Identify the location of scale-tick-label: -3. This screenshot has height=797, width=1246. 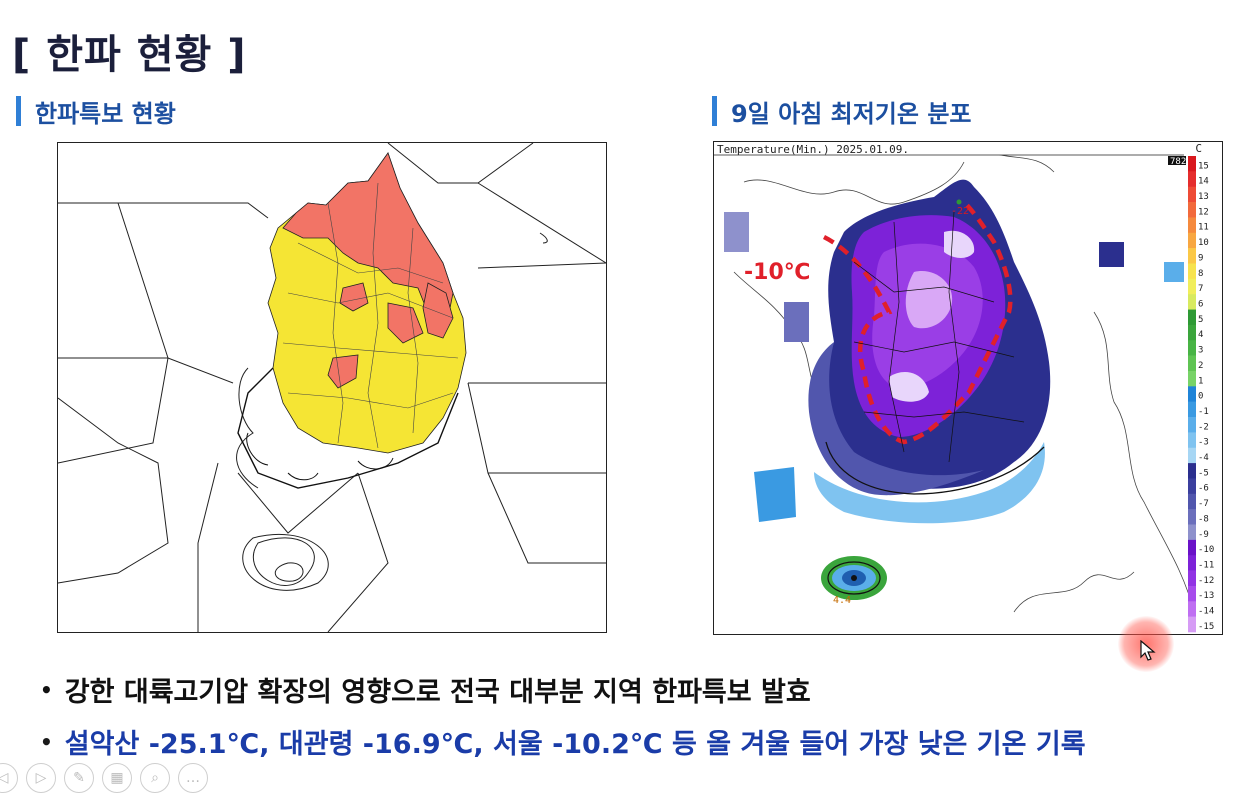
(1203, 443).